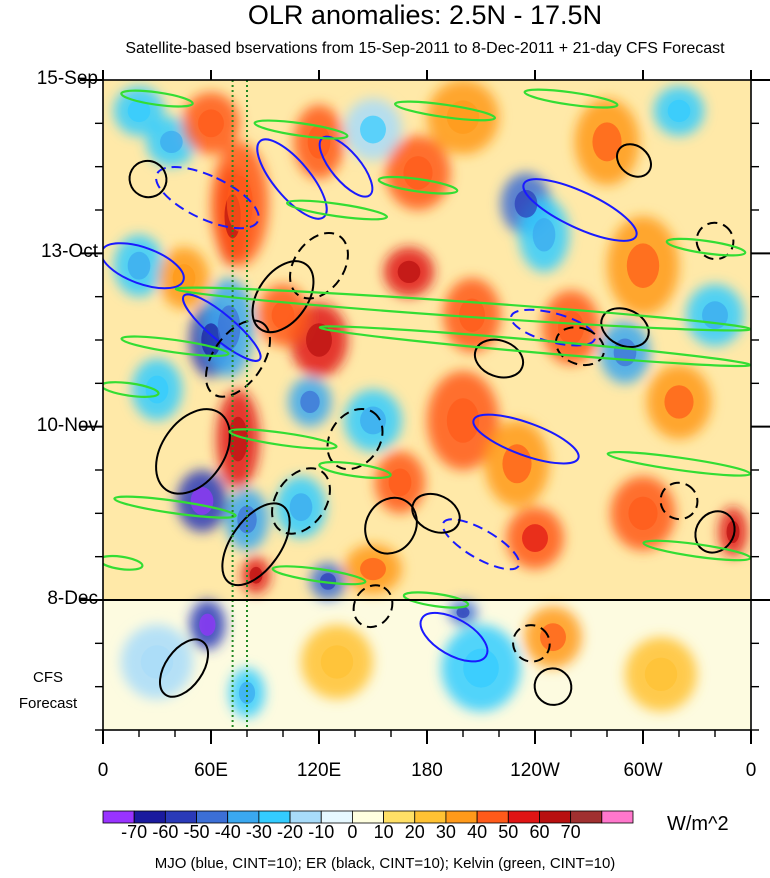 The width and height of the screenshot is (770, 878). Describe the element at coordinates (539, 832) in the screenshot. I see `colorbar-tick-label: 60` at that location.